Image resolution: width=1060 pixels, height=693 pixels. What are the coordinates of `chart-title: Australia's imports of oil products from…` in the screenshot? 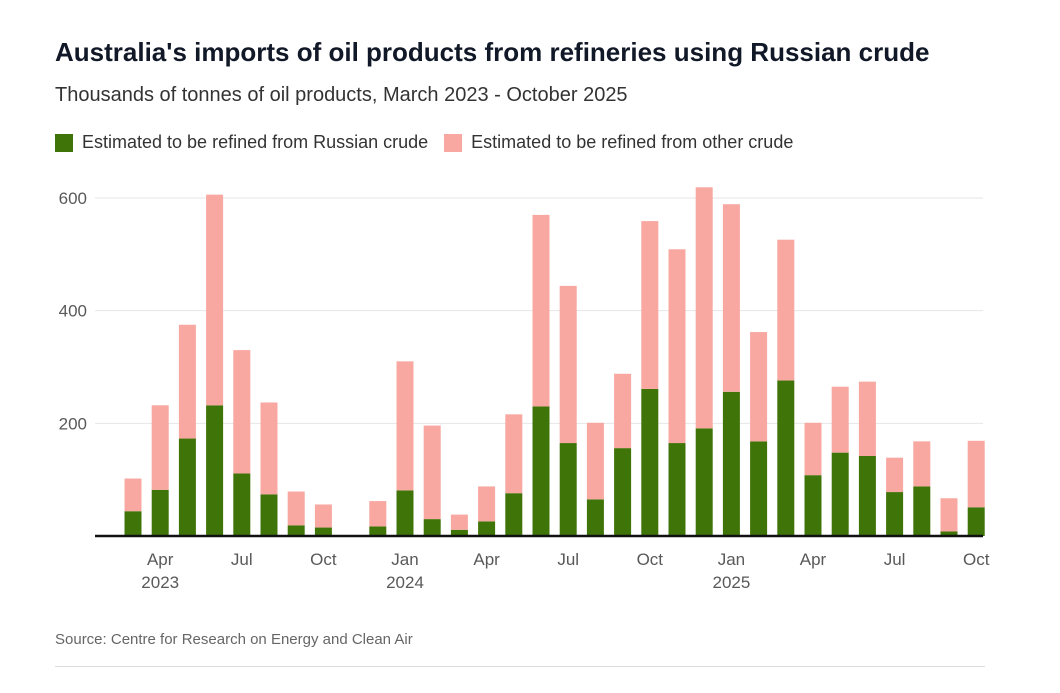 It's located at (492, 52).